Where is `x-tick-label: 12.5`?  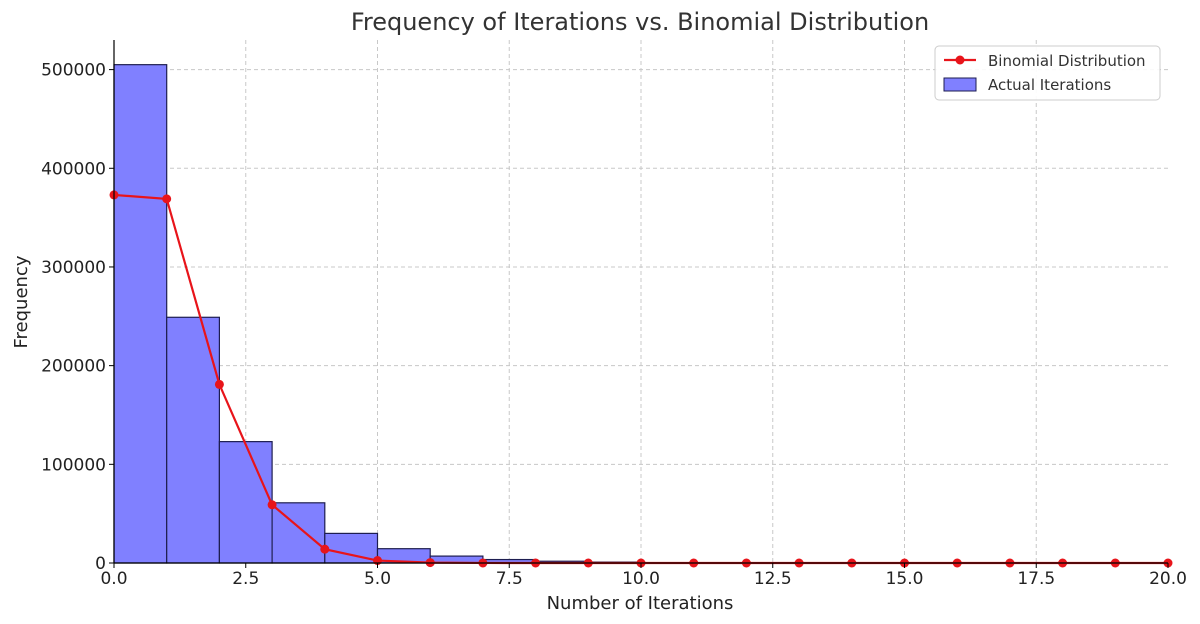
x-tick-label: 12.5 is located at coordinates (773, 579).